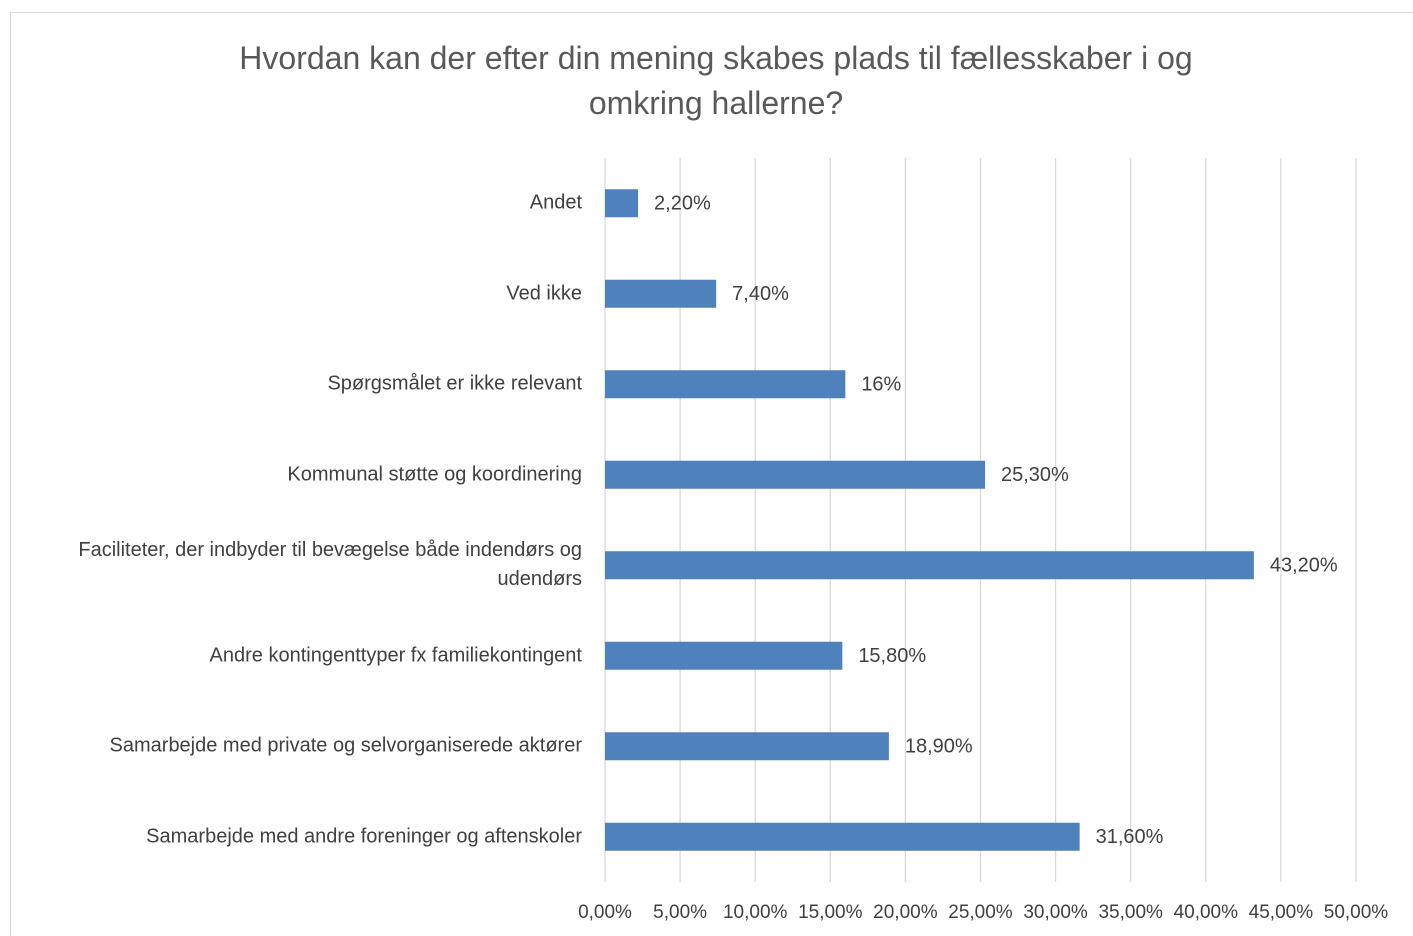 The width and height of the screenshot is (1413, 936). Describe the element at coordinates (1206, 912) in the screenshot. I see `x-tick-label: 40,00%` at that location.